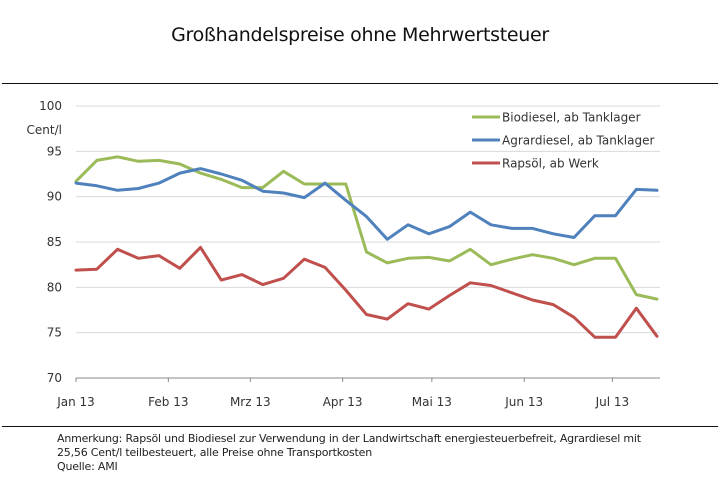  I want to click on bottom-divider, so click(360, 426).